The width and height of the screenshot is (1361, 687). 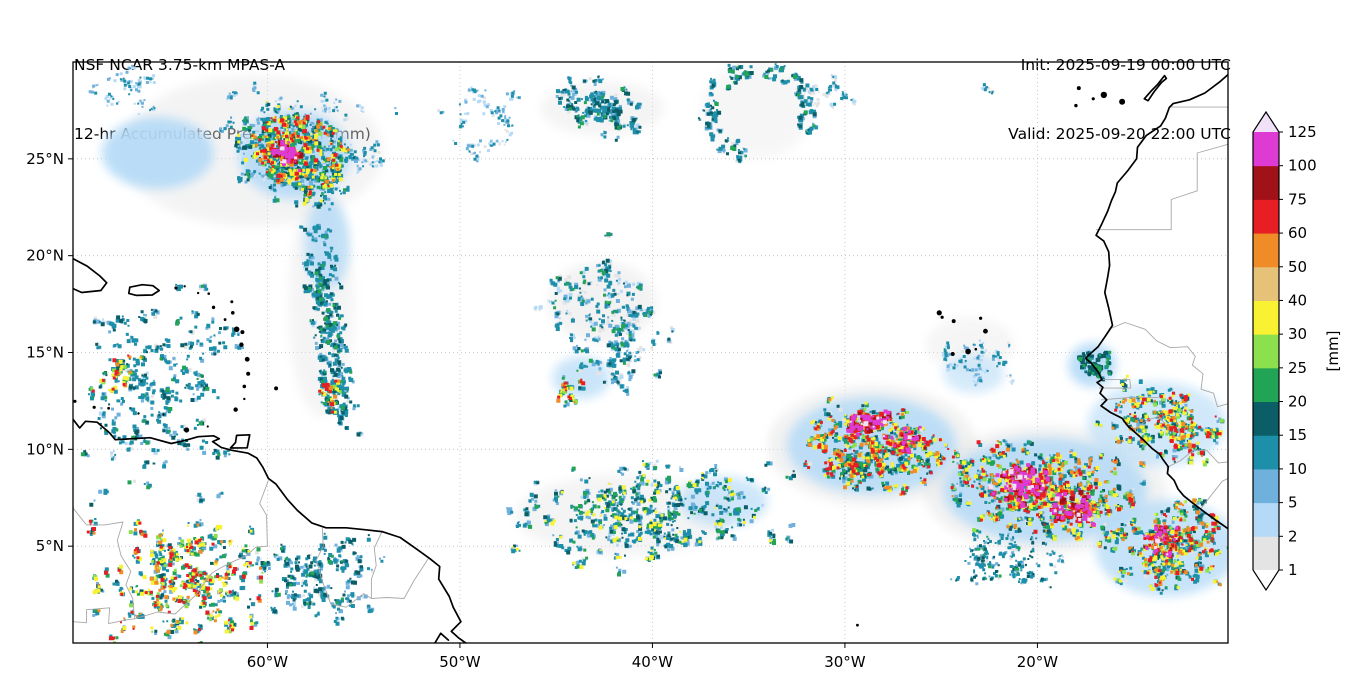 I want to click on colorbar-tick-label: 25, so click(x=1297, y=368).